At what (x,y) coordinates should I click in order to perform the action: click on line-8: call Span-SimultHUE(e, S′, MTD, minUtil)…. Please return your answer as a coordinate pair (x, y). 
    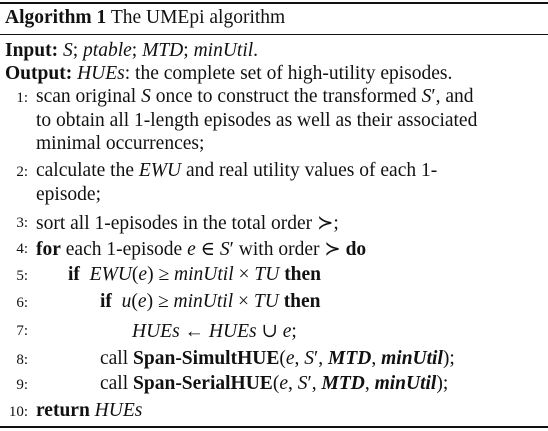
    Looking at the image, I should click on (277, 358).